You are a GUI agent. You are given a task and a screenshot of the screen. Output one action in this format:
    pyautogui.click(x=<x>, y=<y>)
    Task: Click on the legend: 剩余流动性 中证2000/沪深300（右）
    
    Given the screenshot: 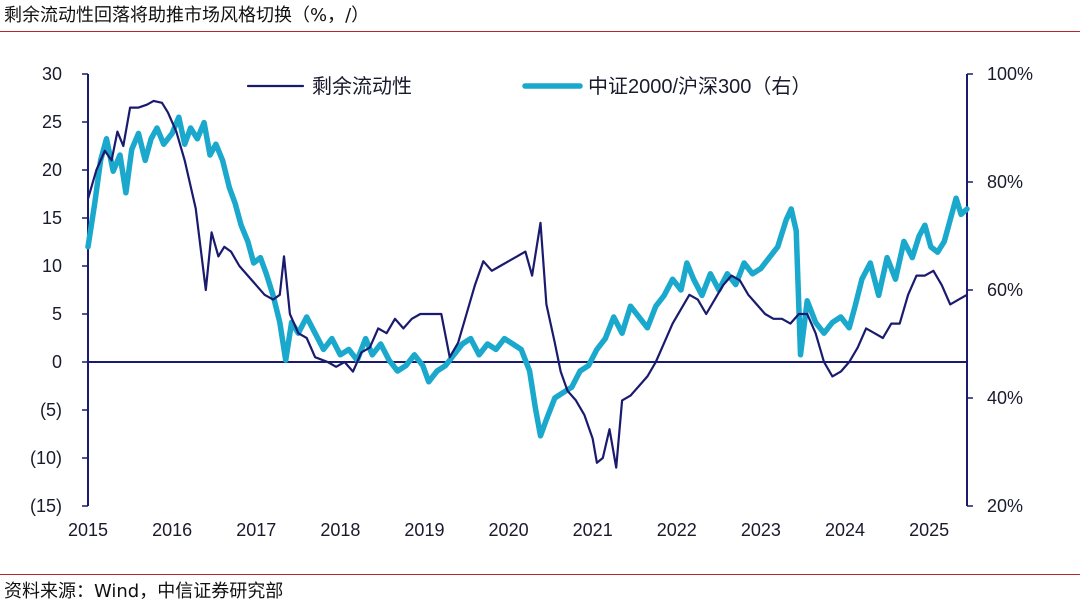 What is the action you would take?
    pyautogui.click(x=528, y=86)
    